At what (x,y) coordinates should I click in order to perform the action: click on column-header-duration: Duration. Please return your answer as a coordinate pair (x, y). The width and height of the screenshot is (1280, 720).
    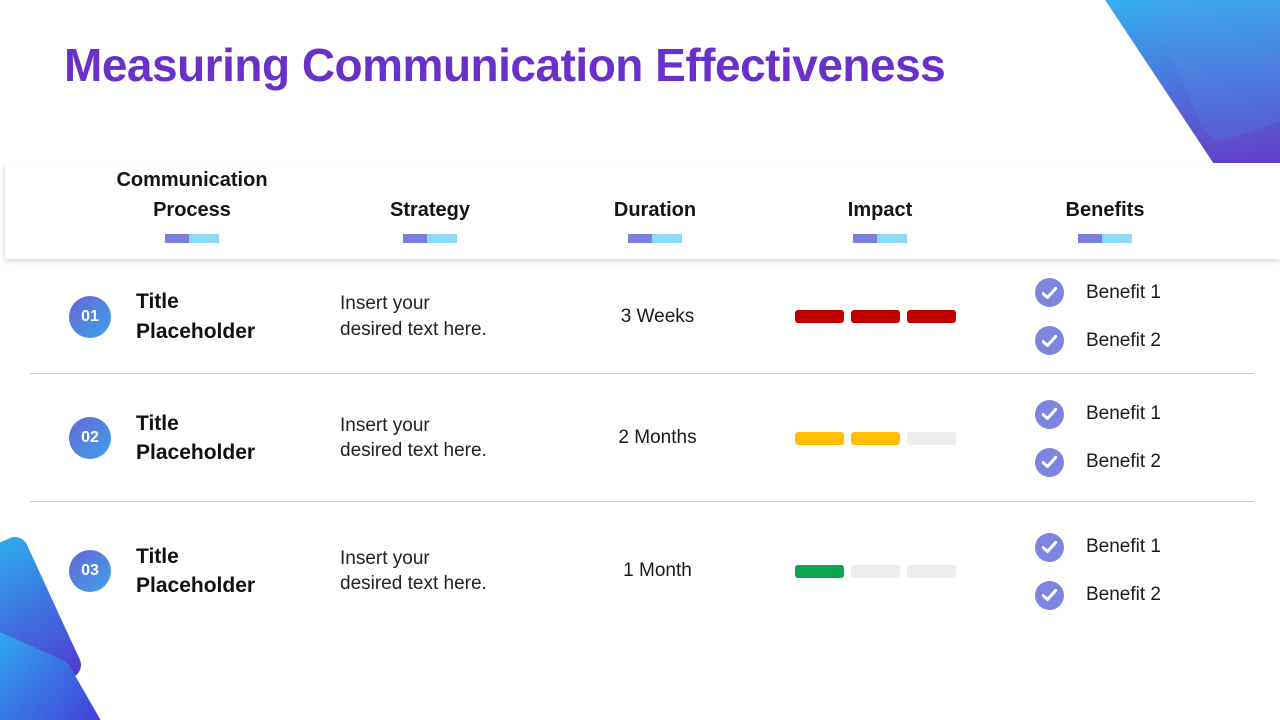
    Looking at the image, I should click on (655, 211).